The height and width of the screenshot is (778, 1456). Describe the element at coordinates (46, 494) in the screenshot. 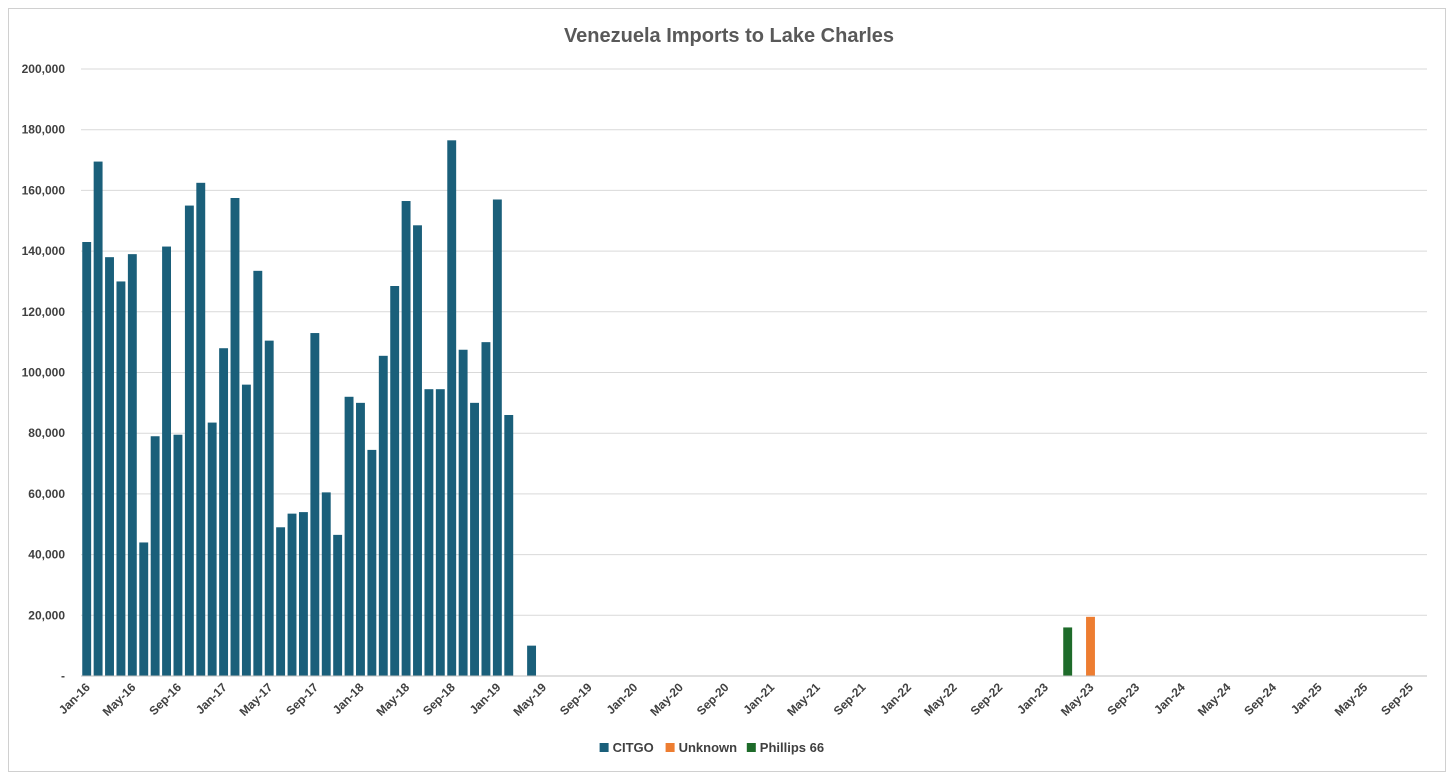

I see `y-tick-label: 60,000` at that location.